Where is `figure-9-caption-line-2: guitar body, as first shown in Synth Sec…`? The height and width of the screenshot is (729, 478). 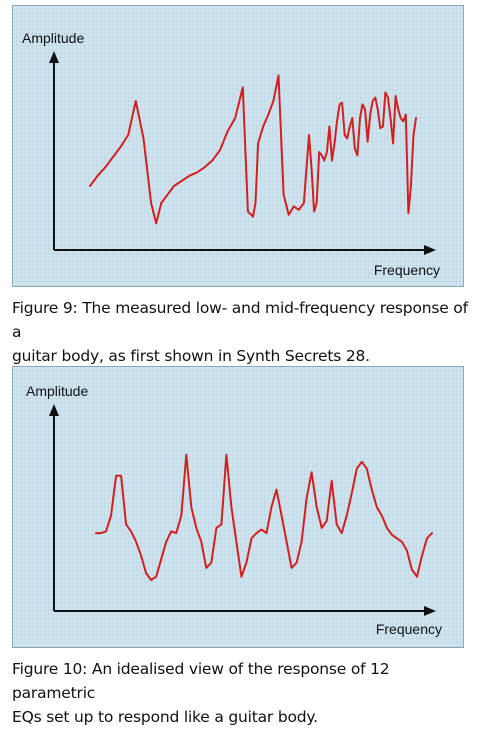
figure-9-caption-line-2: guitar body, as first shown in Synth Sec… is located at coordinates (191, 356).